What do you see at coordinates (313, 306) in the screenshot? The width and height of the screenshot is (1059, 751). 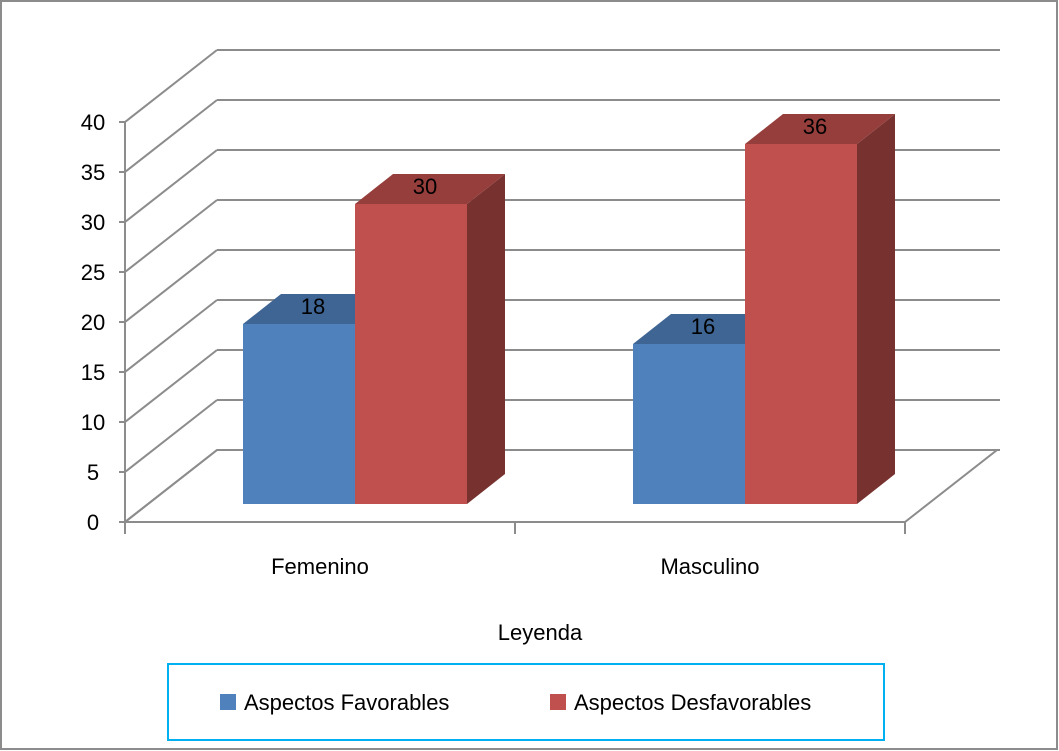 I see `data-label: 18` at bounding box center [313, 306].